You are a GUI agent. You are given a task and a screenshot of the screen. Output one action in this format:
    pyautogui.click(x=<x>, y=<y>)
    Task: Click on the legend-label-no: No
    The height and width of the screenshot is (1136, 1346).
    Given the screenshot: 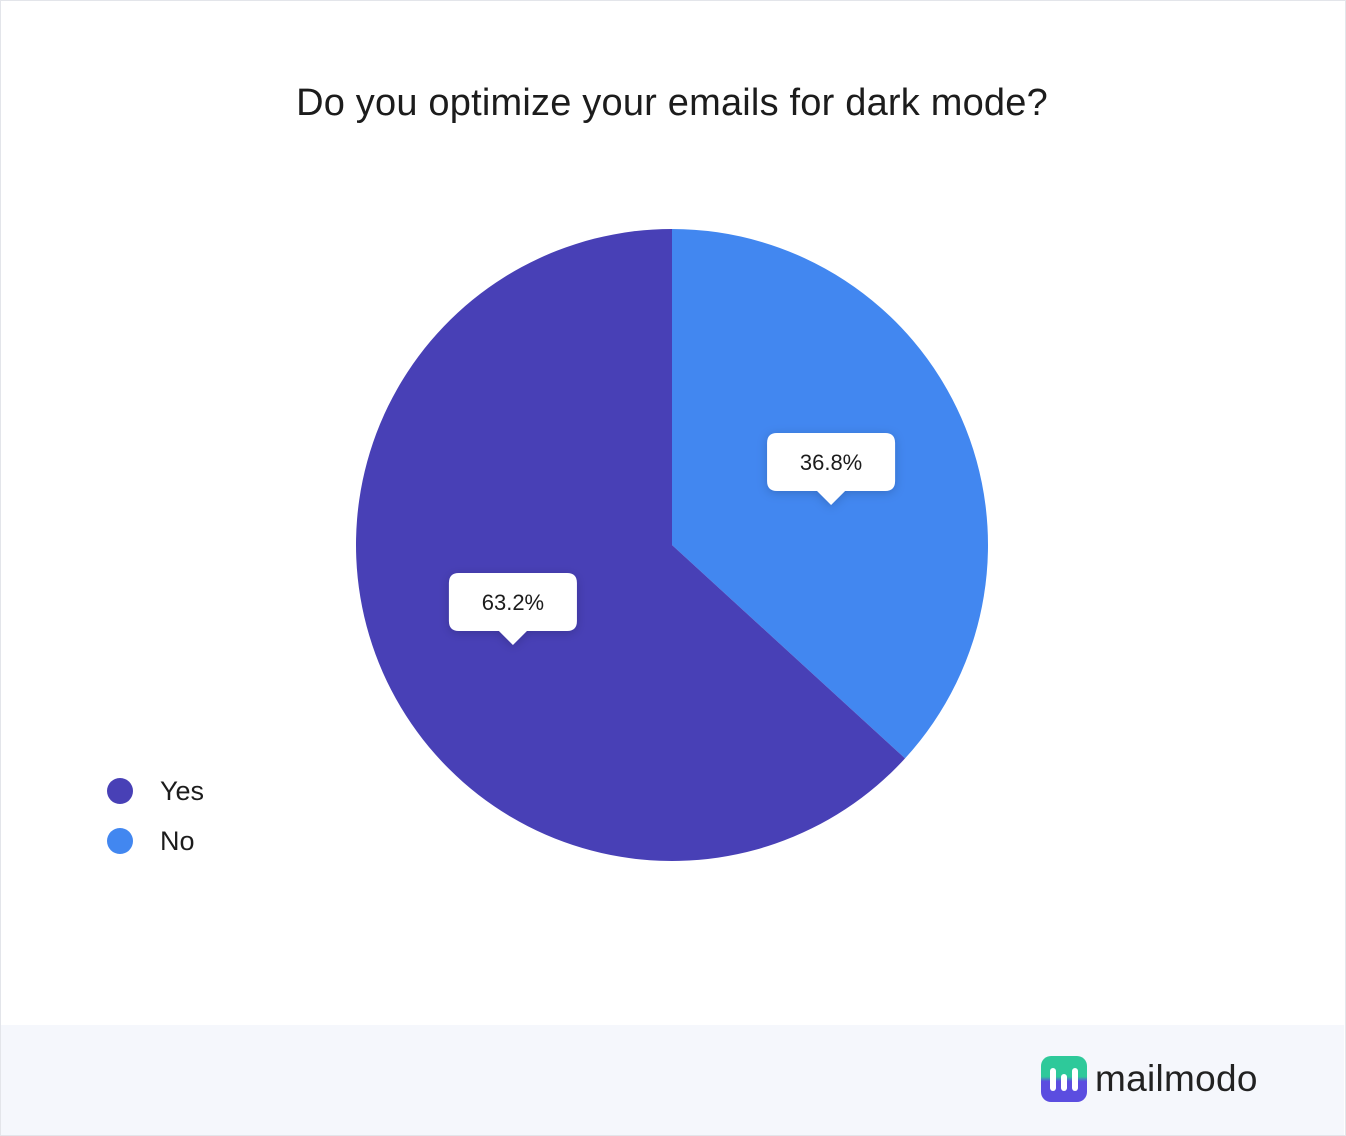 What is the action you would take?
    pyautogui.click(x=177, y=840)
    